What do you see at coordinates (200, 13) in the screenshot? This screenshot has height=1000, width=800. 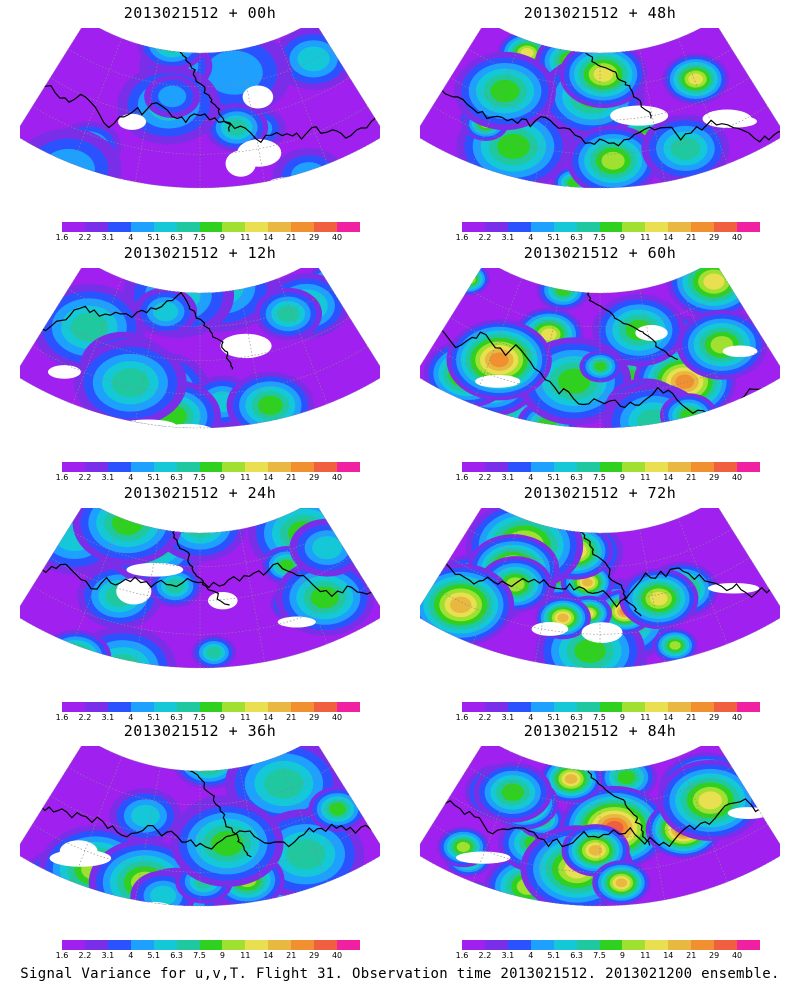 I see `panel-title: 2013021512 + 00h` at bounding box center [200, 13].